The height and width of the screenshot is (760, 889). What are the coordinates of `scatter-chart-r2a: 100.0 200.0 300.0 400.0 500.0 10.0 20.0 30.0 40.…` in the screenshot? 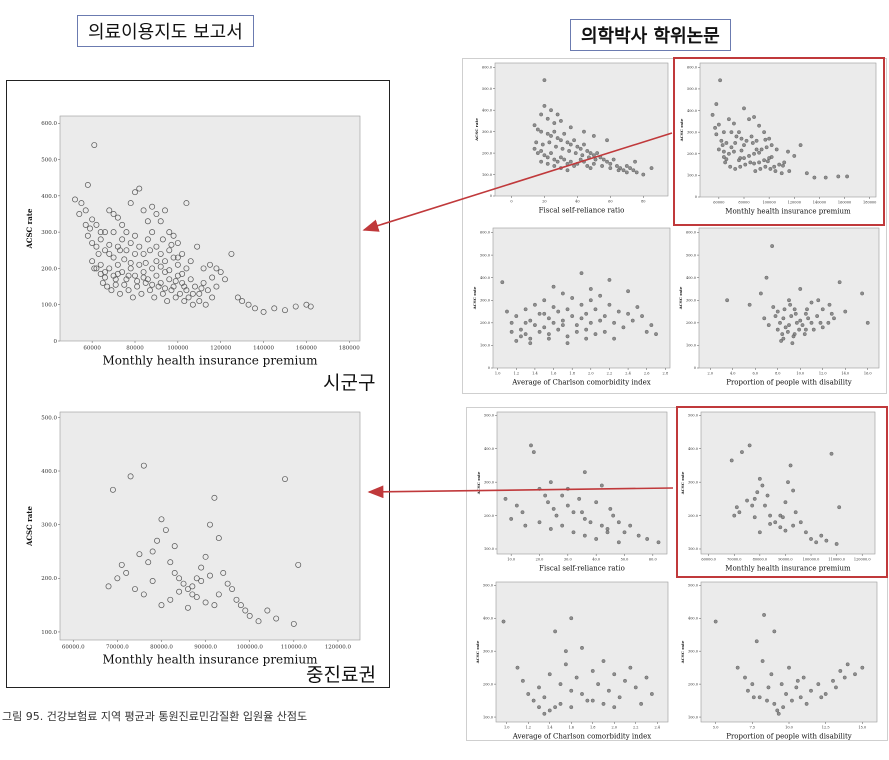 It's located at (572, 492).